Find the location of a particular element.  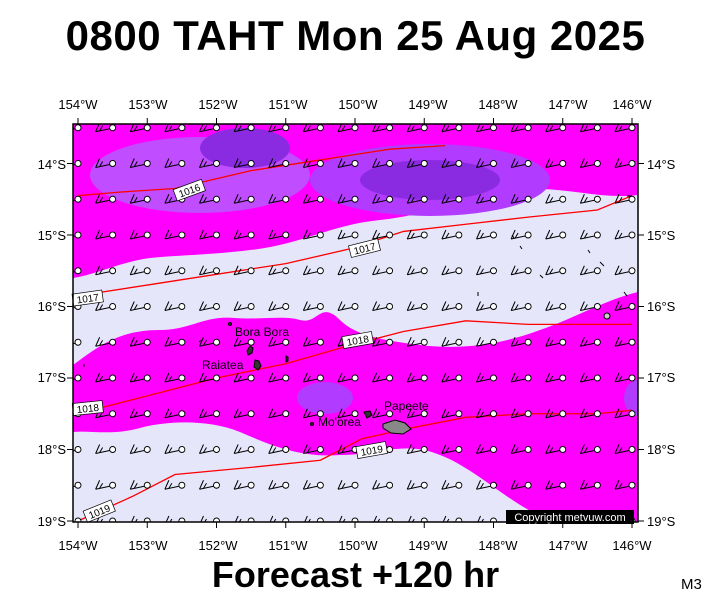

isobar-label-1017-b: 1017 is located at coordinates (88, 299).